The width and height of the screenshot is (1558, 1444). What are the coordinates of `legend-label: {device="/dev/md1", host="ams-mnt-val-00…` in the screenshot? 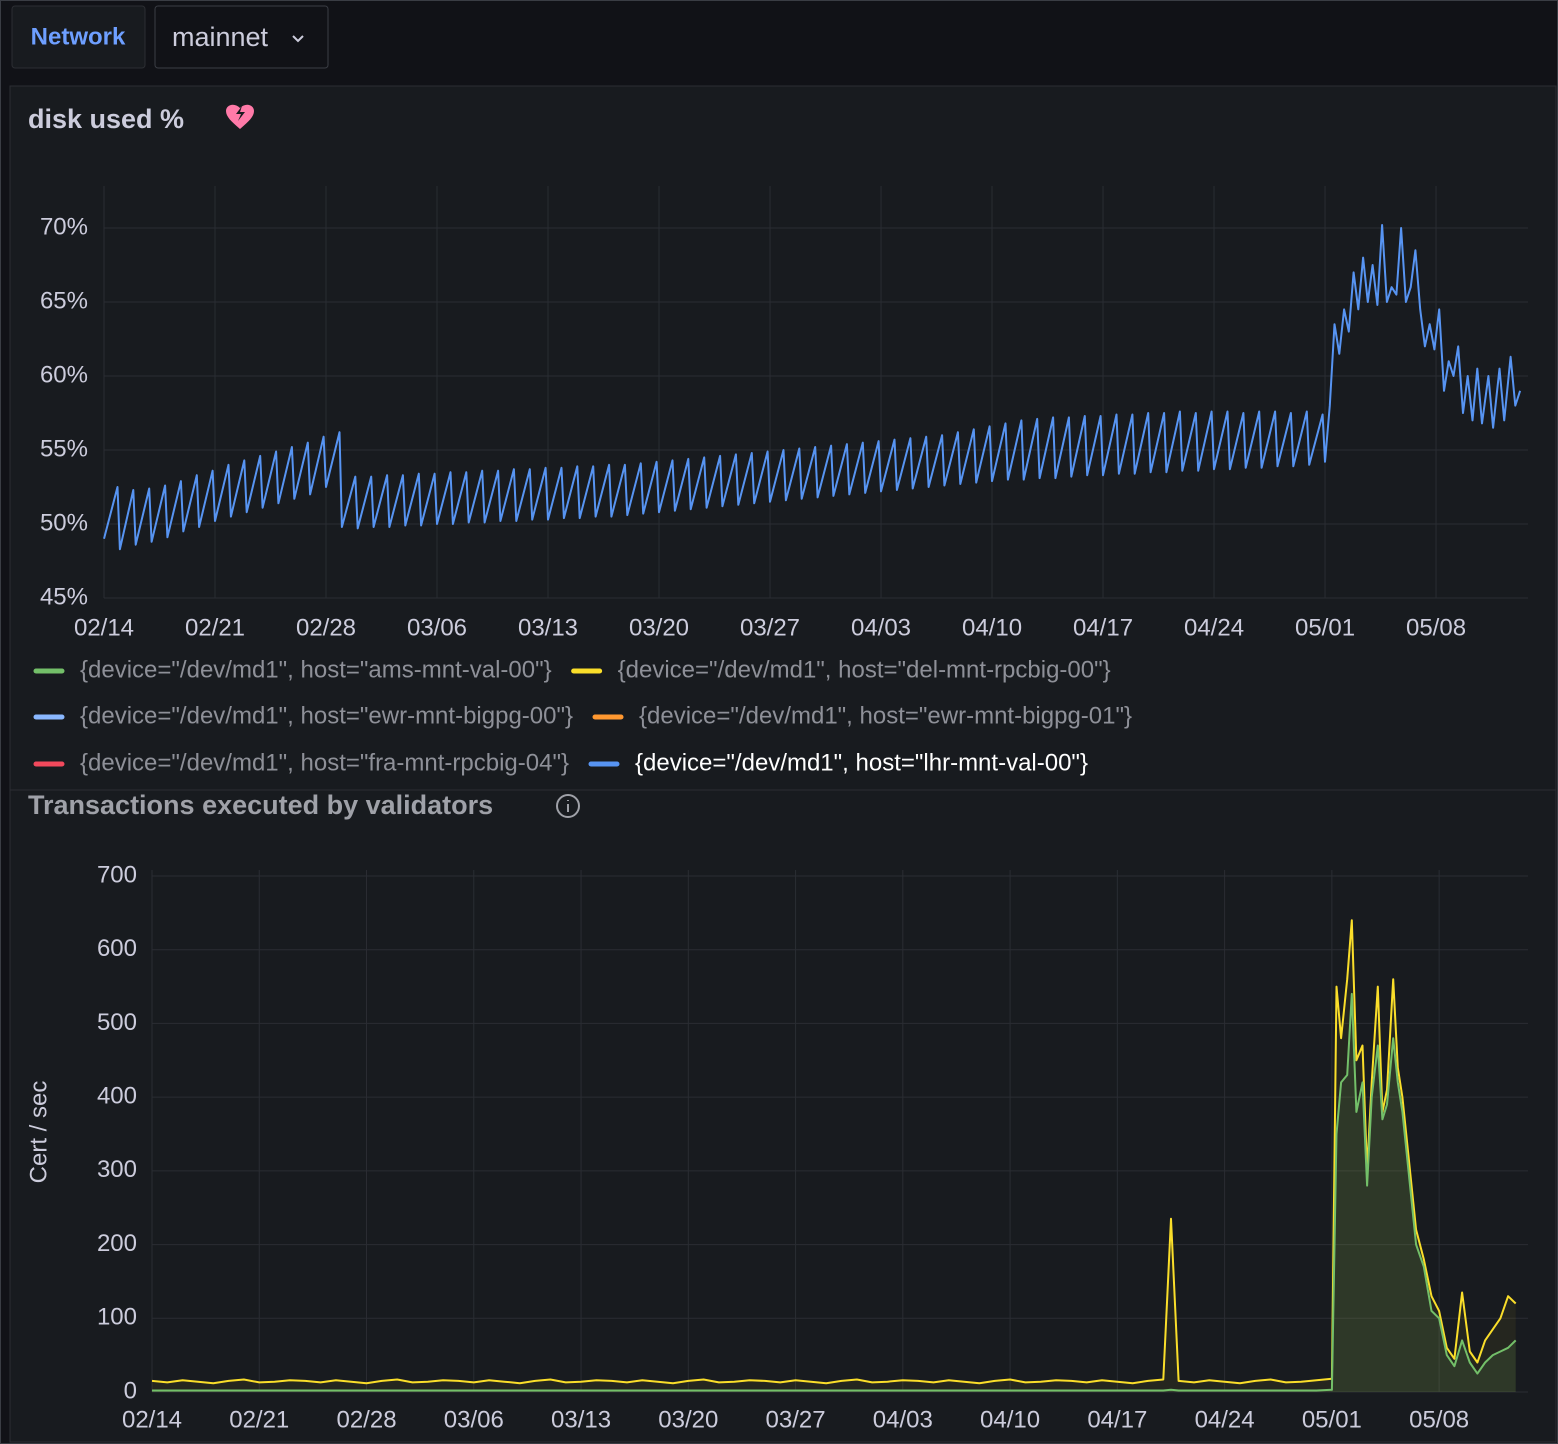 It's located at (316, 669).